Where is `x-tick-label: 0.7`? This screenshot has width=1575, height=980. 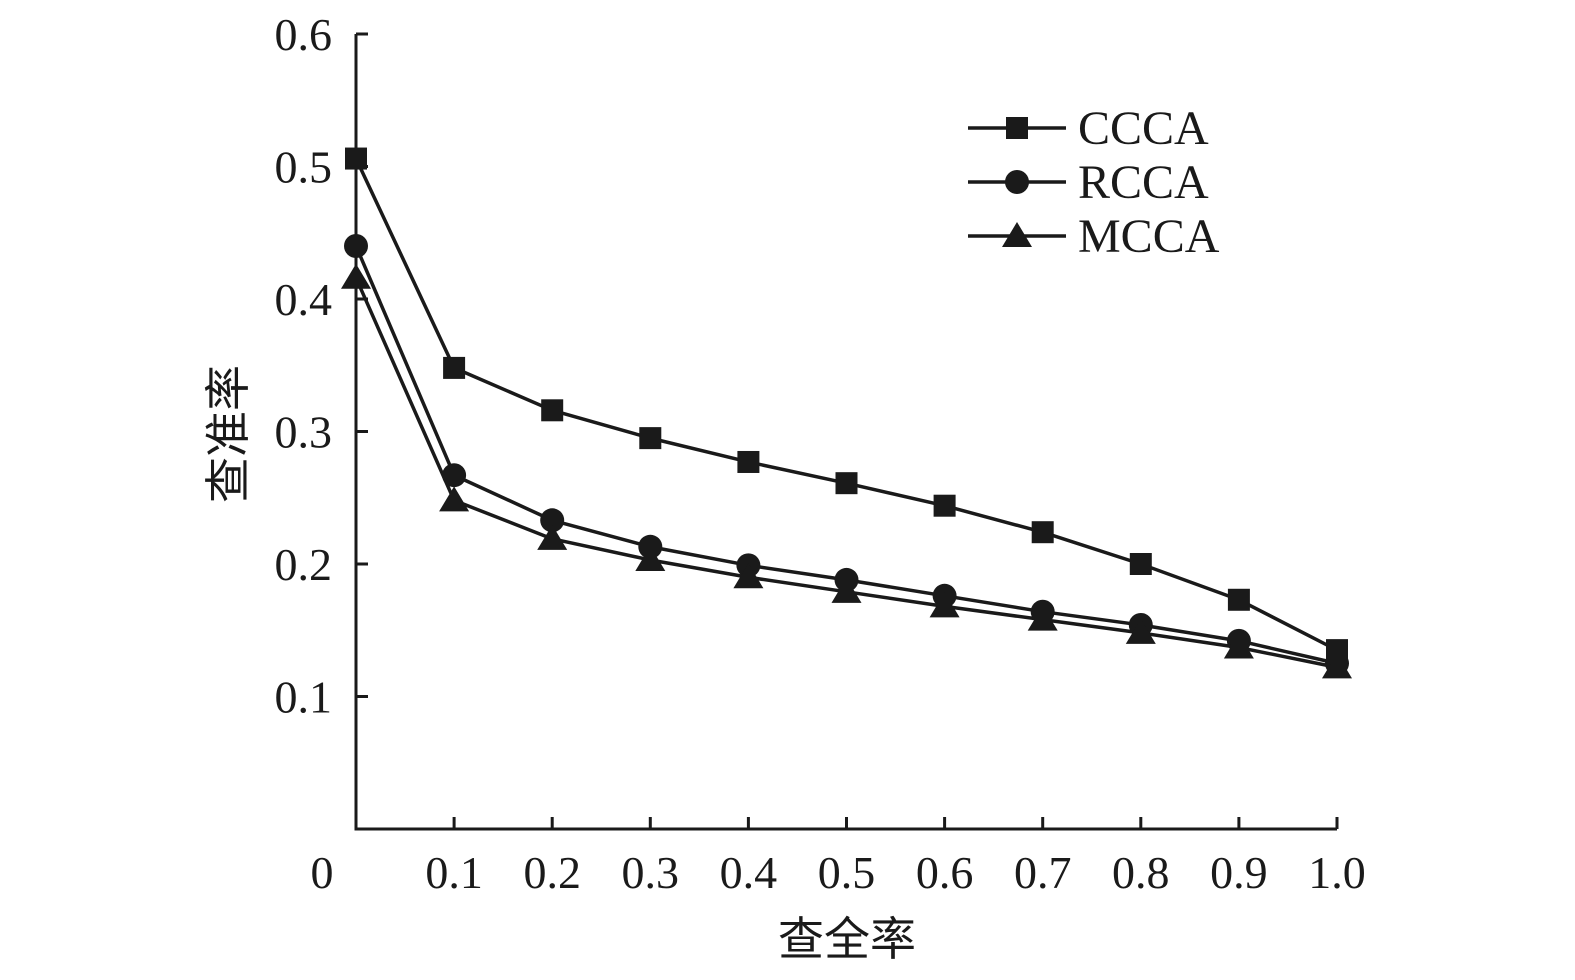 x-tick-label: 0.7 is located at coordinates (1043, 872).